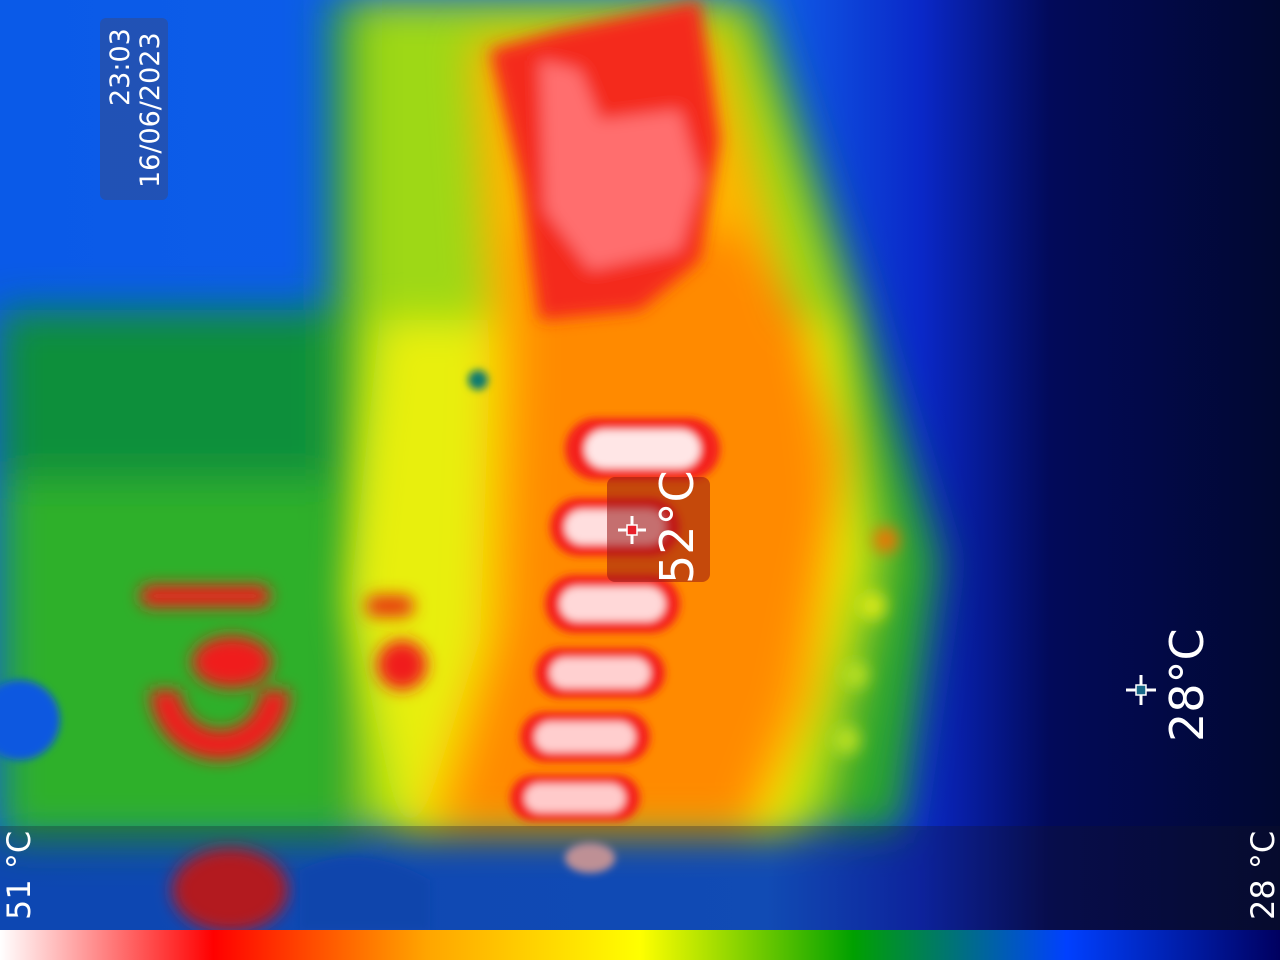 The image size is (1280, 960). What do you see at coordinates (19, 875) in the screenshot?
I see `max-temperature-label: 51 °C` at bounding box center [19, 875].